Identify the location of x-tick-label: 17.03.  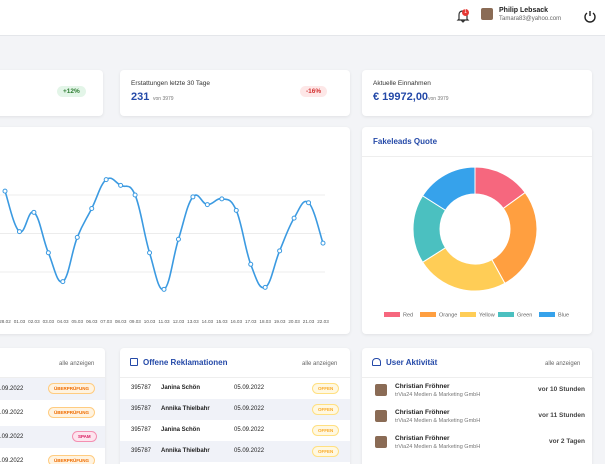
(251, 321).